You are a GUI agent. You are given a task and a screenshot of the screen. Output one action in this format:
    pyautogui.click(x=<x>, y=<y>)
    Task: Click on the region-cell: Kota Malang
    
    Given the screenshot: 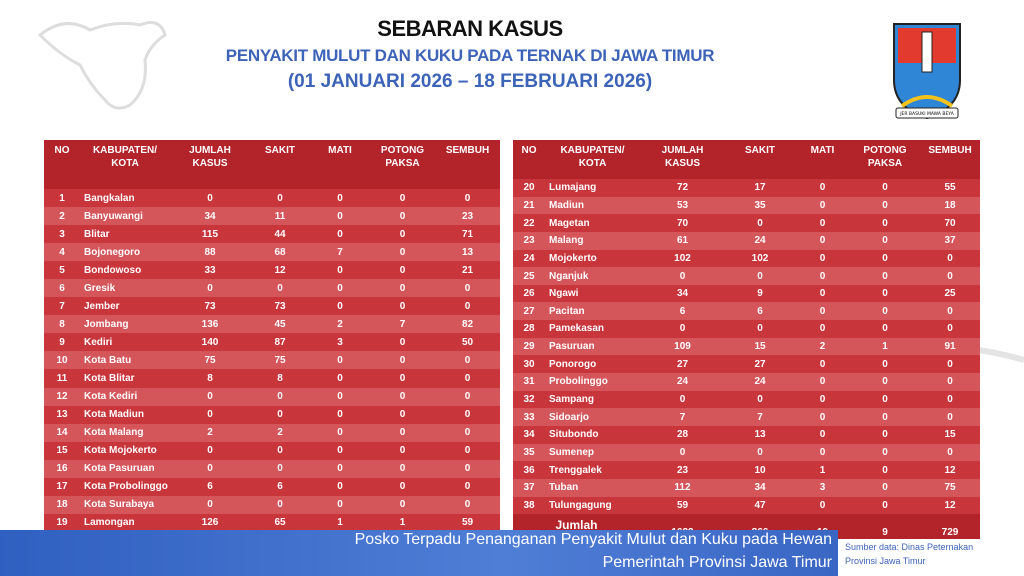 What is the action you would take?
    pyautogui.click(x=114, y=433)
    